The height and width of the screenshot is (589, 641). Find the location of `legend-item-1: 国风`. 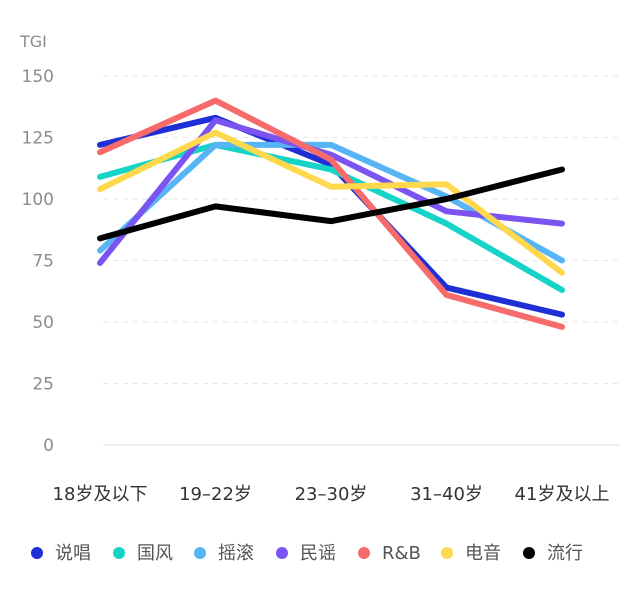

legend-item-1: 国风 is located at coordinates (143, 553).